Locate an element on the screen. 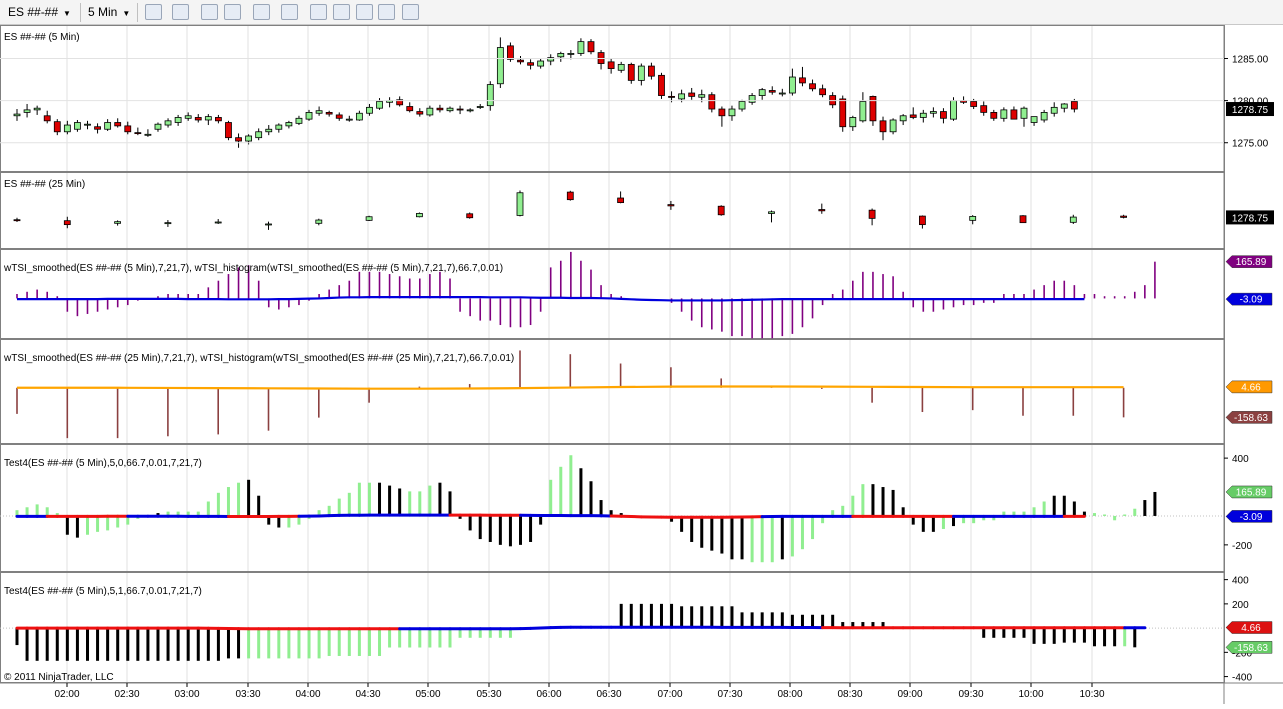 The height and width of the screenshot is (709, 1283). chart-properties-icon is located at coordinates (364, 12).